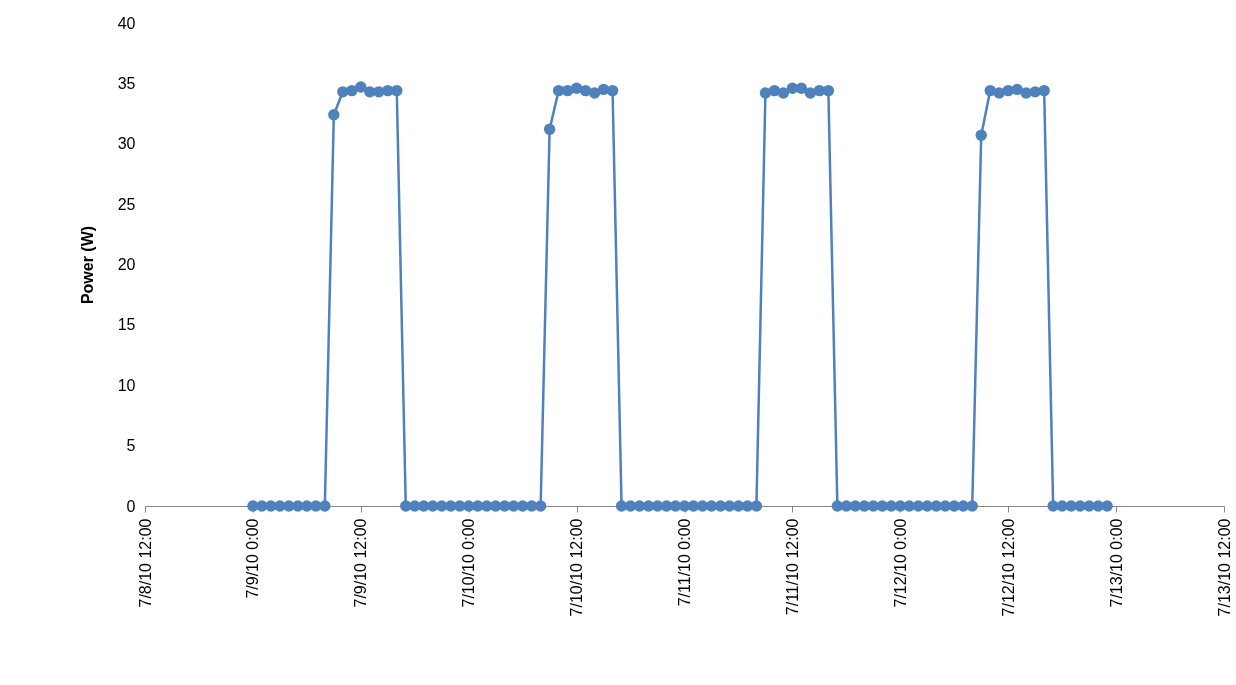 The width and height of the screenshot is (1236, 685). Describe the element at coordinates (126, 264) in the screenshot. I see `y-tick-label: 20` at that location.